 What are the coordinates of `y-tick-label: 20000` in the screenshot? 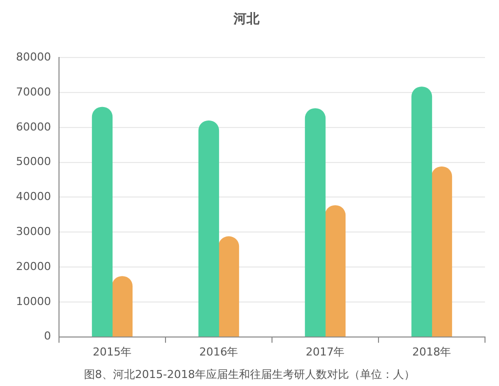 It's located at (33, 266).